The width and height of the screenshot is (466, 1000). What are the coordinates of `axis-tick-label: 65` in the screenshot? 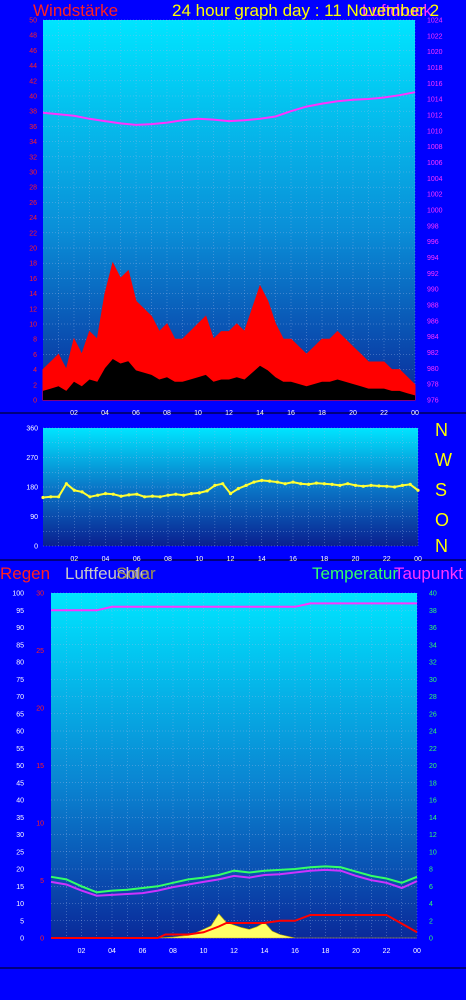 It's located at (20, 714).